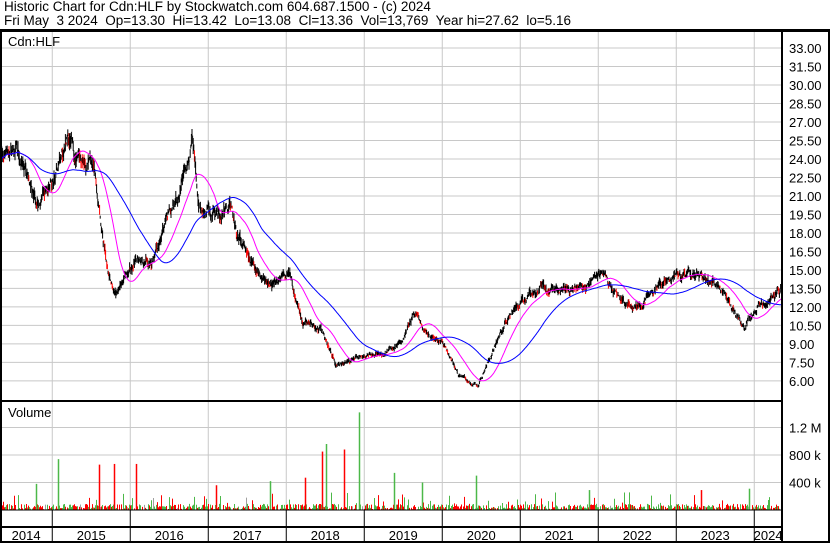 Image resolution: width=830 pixels, height=543 pixels. What do you see at coordinates (805, 196) in the screenshot?
I see `price-tick-label: 21.00` at bounding box center [805, 196].